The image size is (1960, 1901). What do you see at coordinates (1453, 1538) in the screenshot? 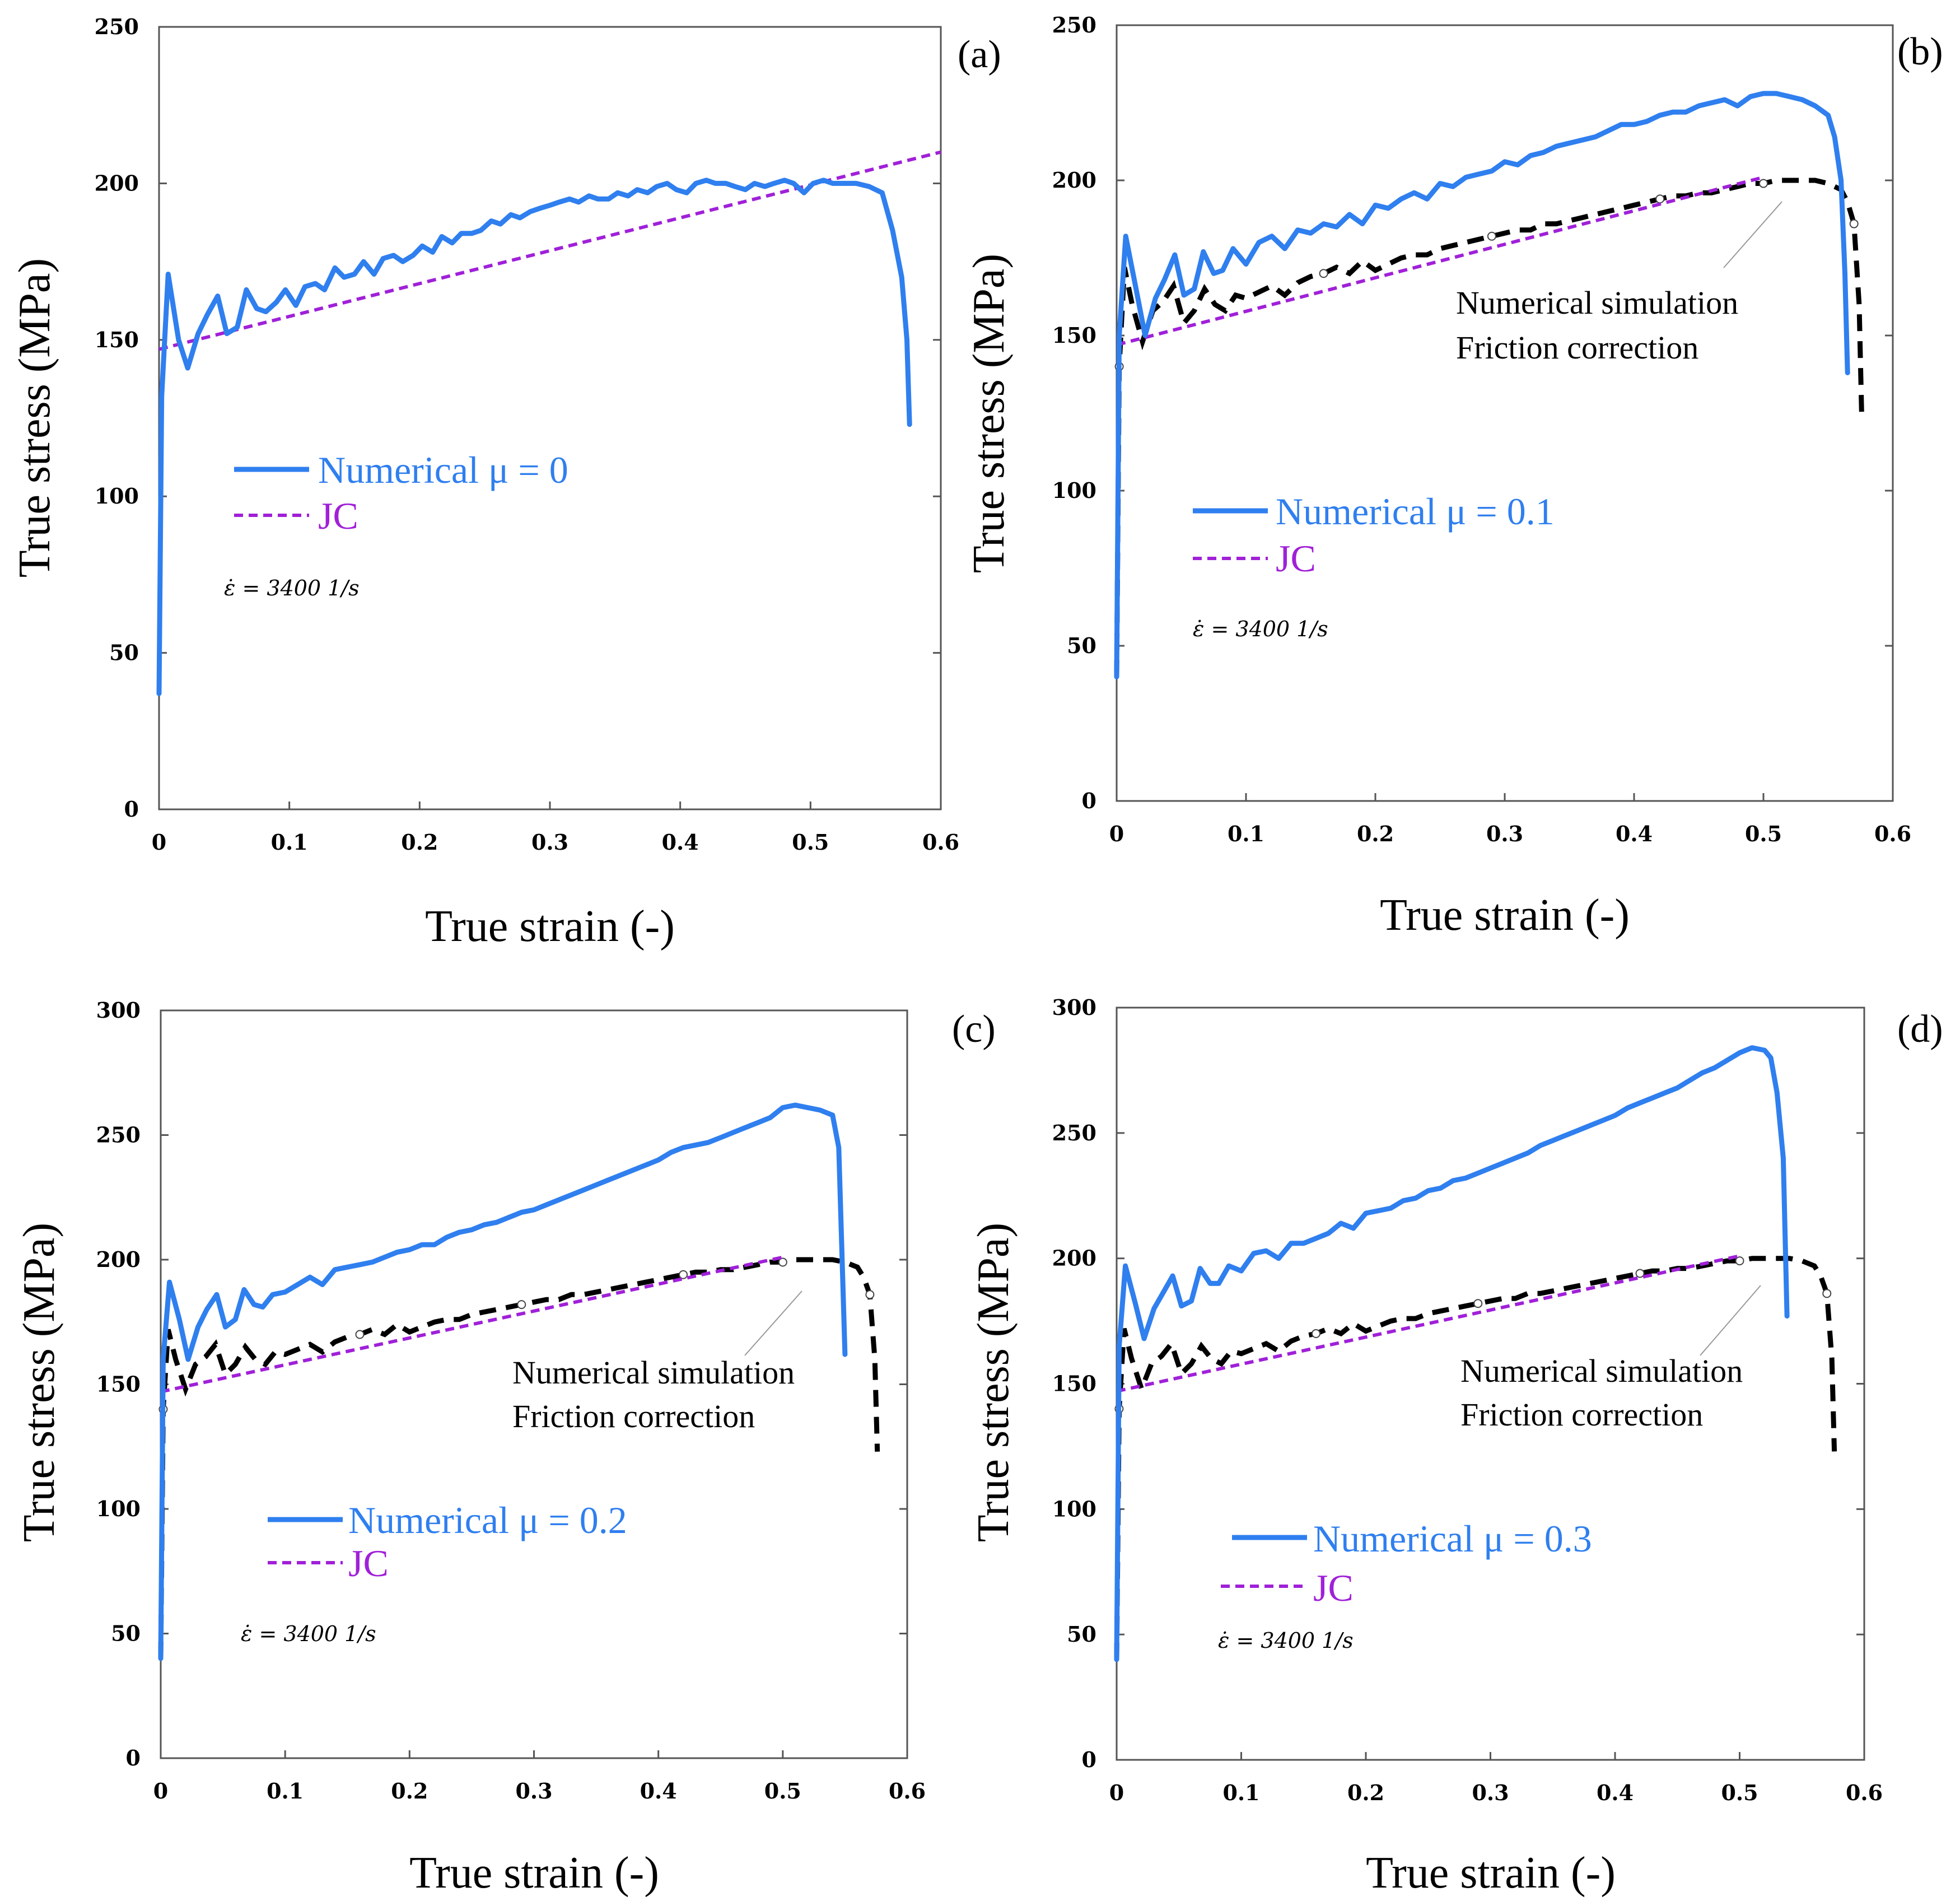
I see `legend-label-numerical: Numerical μ = 0.3` at bounding box center [1453, 1538].